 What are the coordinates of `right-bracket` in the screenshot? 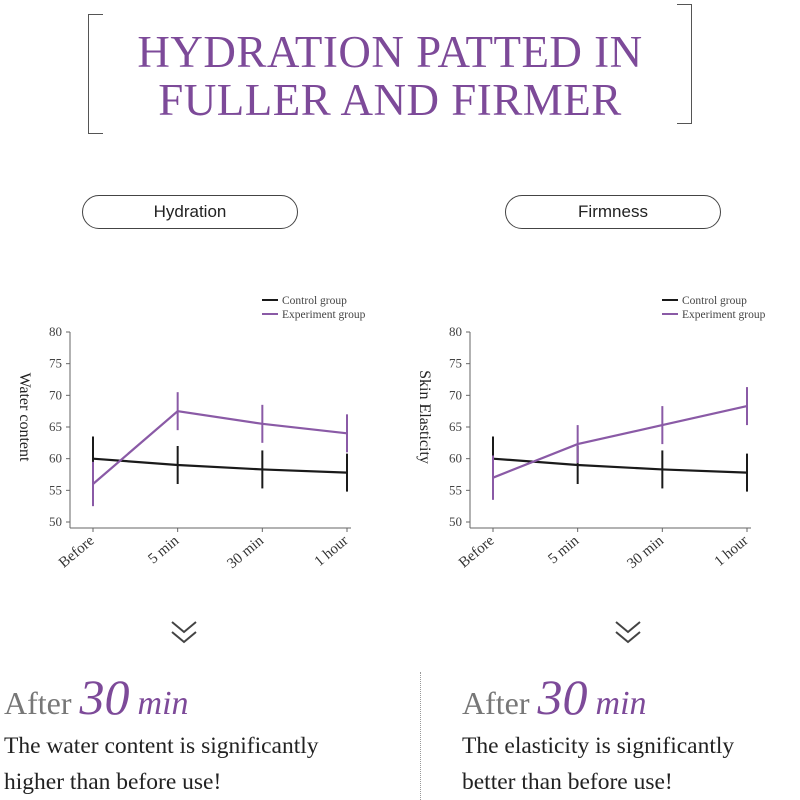 It's located at (684, 64).